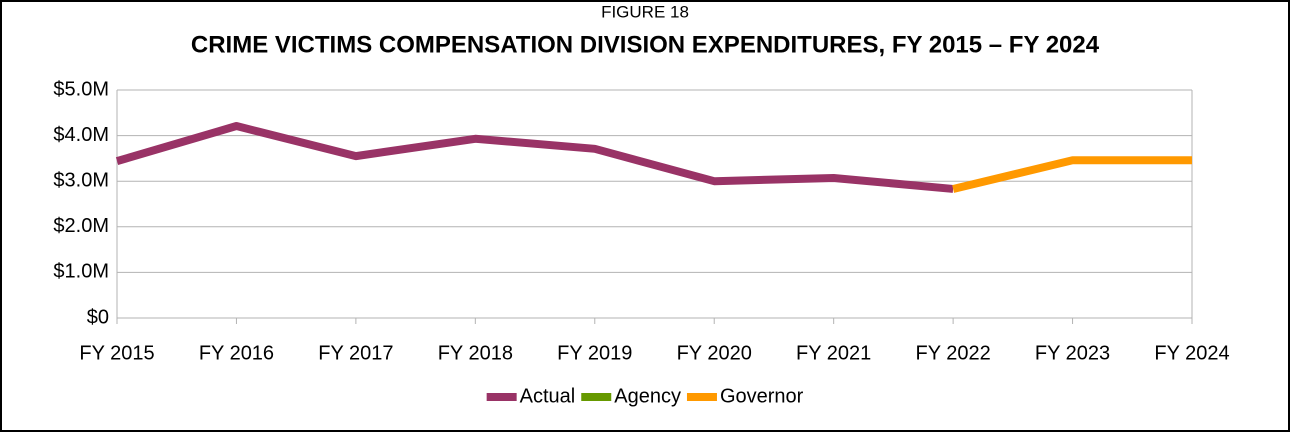 This screenshot has height=432, width=1290. What do you see at coordinates (594, 353) in the screenshot?
I see `x-tick-label: FY 2019` at bounding box center [594, 353].